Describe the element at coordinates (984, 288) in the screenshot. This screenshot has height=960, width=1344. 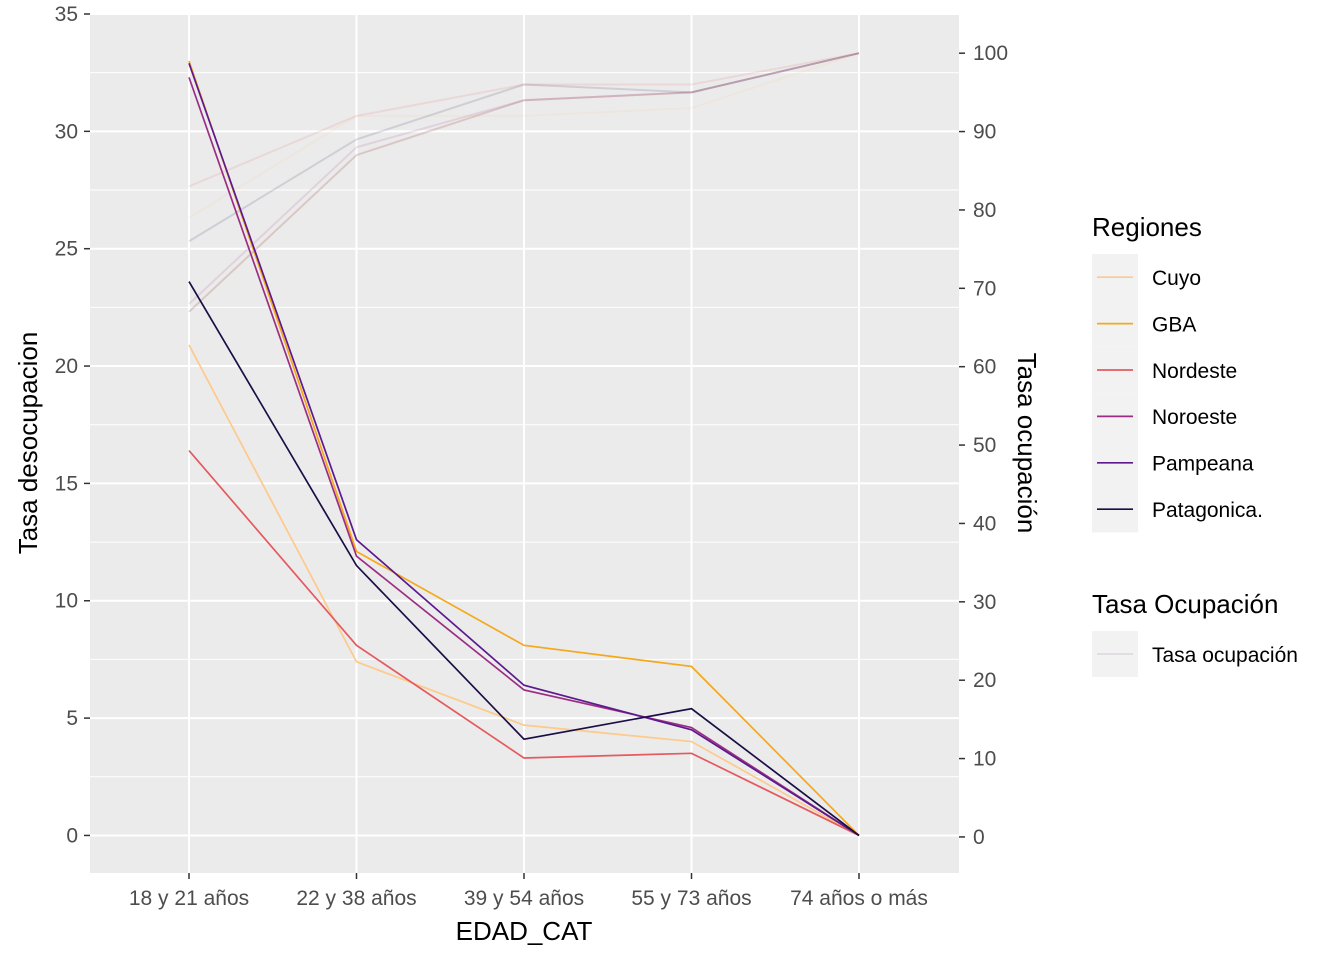
I see `y2-tick-label: 70` at that location.